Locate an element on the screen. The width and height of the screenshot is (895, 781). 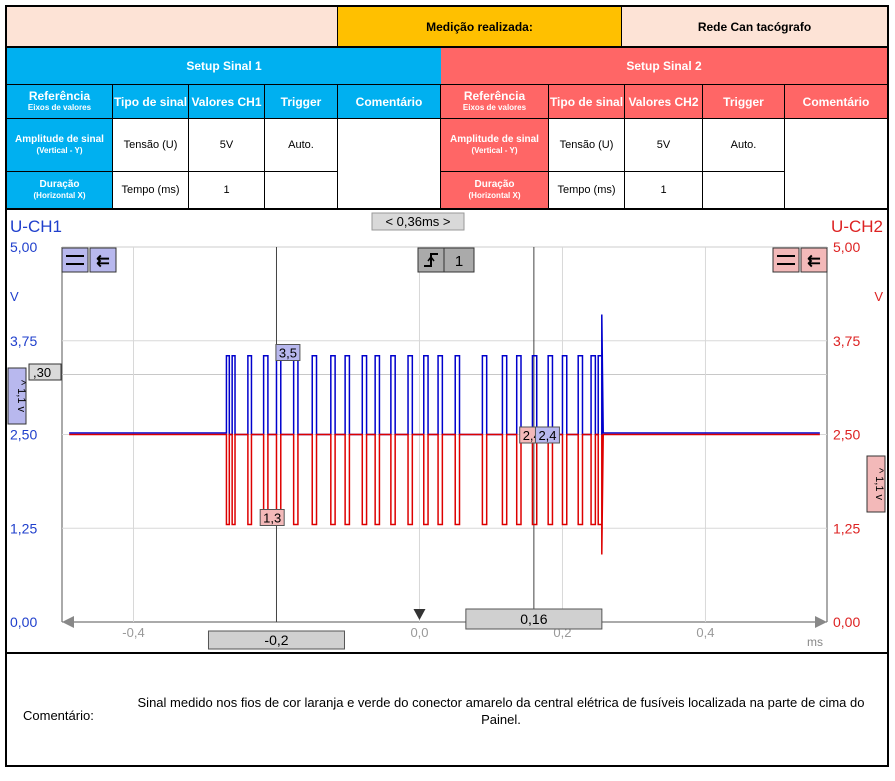
cursor-delta-box is located at coordinates (418, 221).